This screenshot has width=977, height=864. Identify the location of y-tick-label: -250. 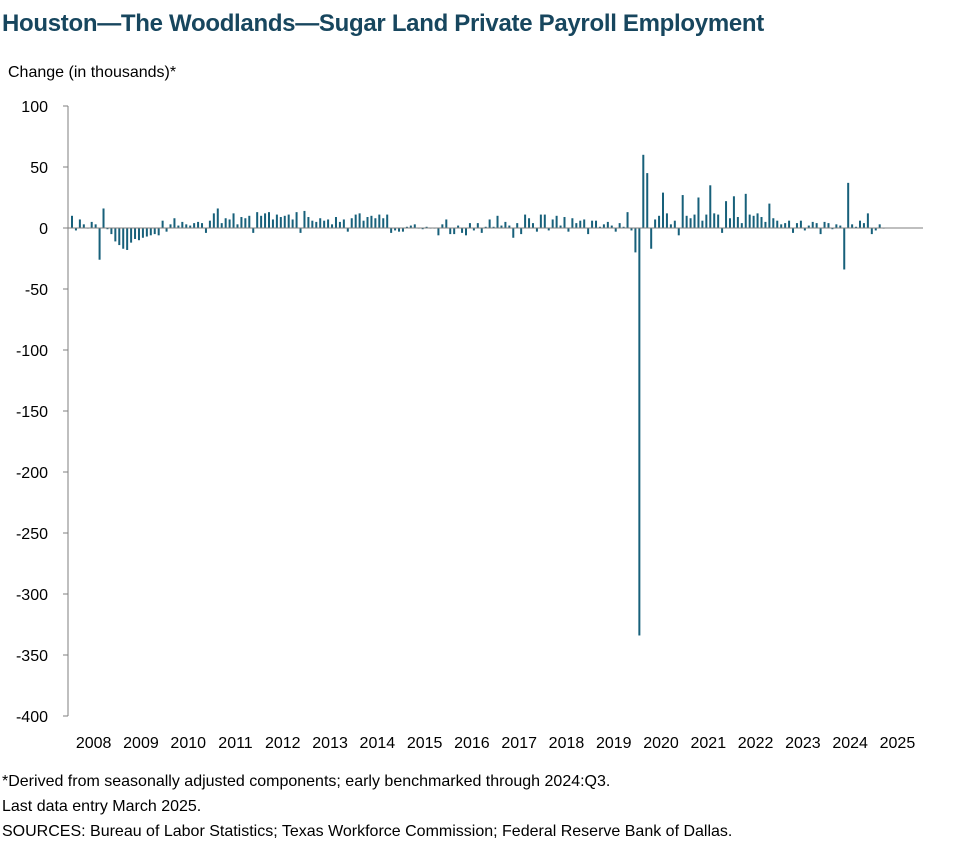
(32, 534).